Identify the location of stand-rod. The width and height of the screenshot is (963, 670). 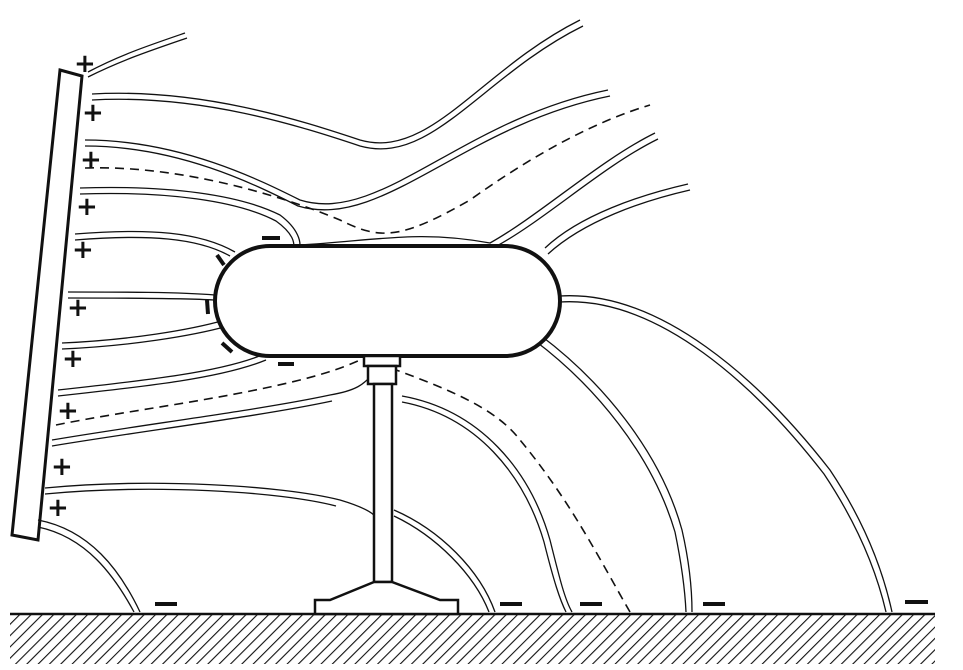
(383, 483).